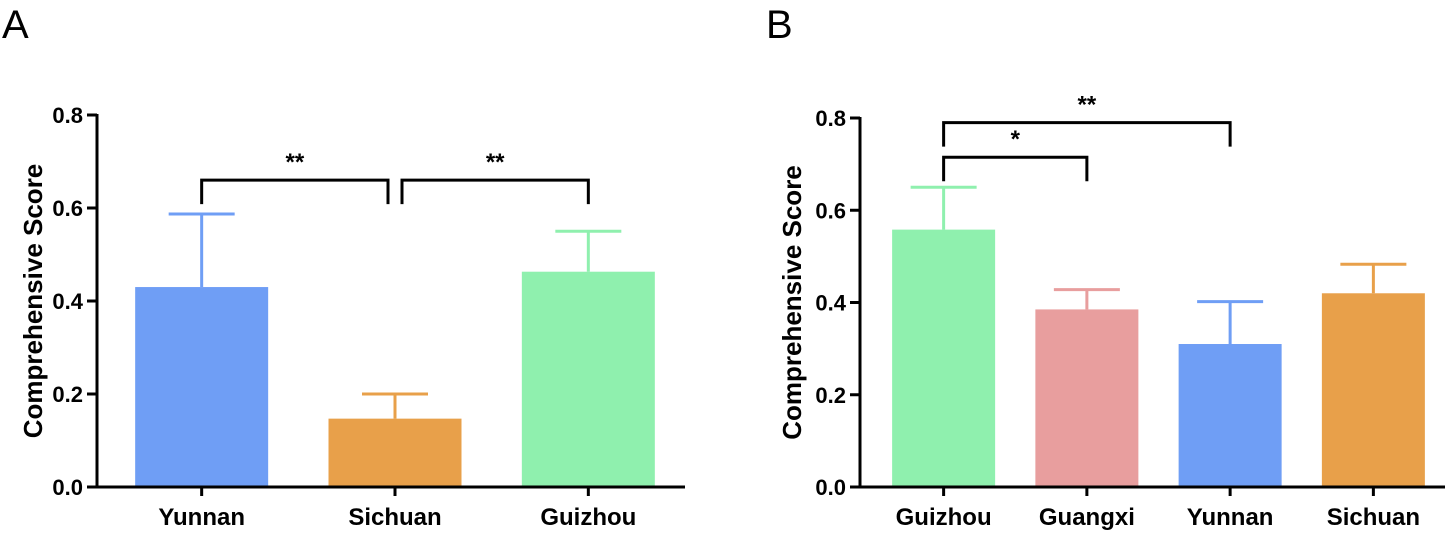 This screenshot has width=1450, height=535. Describe the element at coordinates (1087, 517) in the screenshot. I see `x-tick-label-guangxi: Guangxi` at that location.